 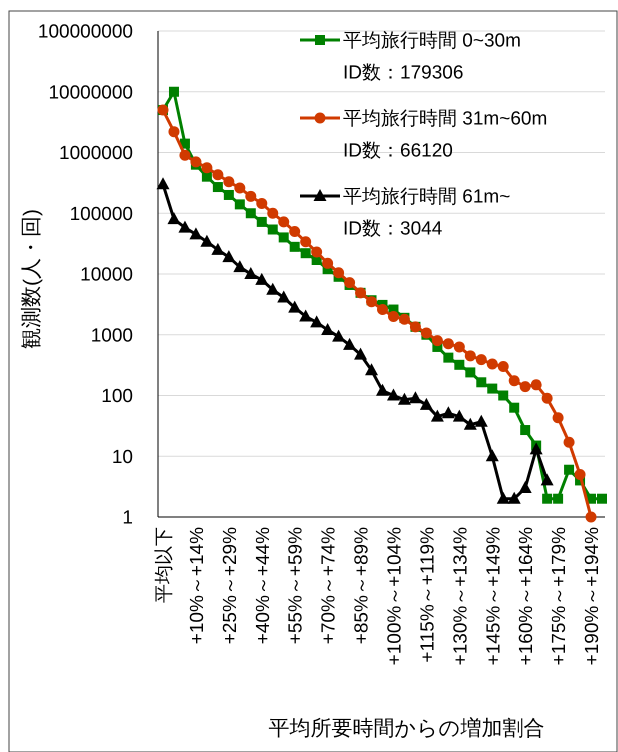 What do you see at coordinates (101, 214) in the screenshot?
I see `y-tick-label: 100000` at bounding box center [101, 214].